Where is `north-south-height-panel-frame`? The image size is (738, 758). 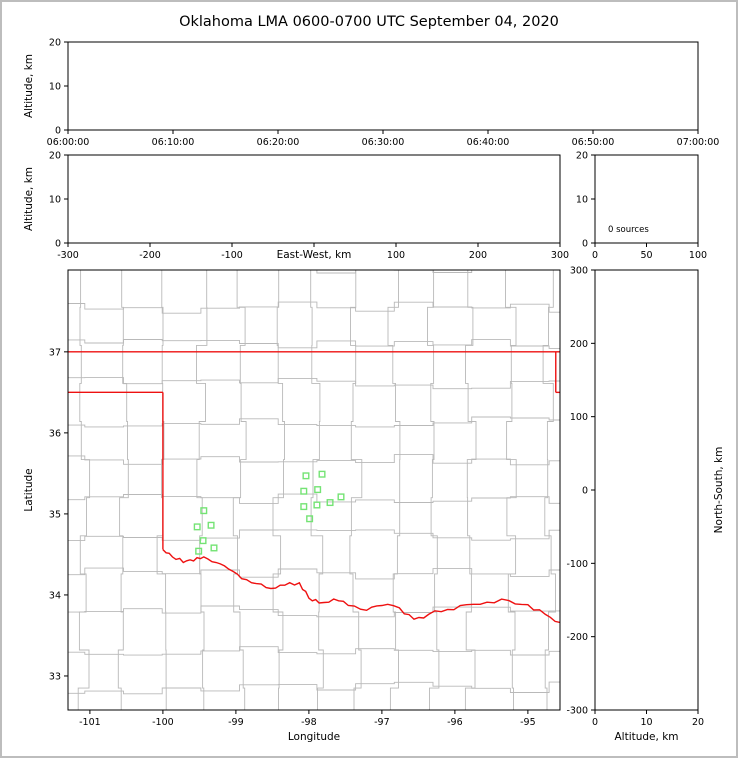
north-south-height-panel-frame is located at coordinates (646, 490).